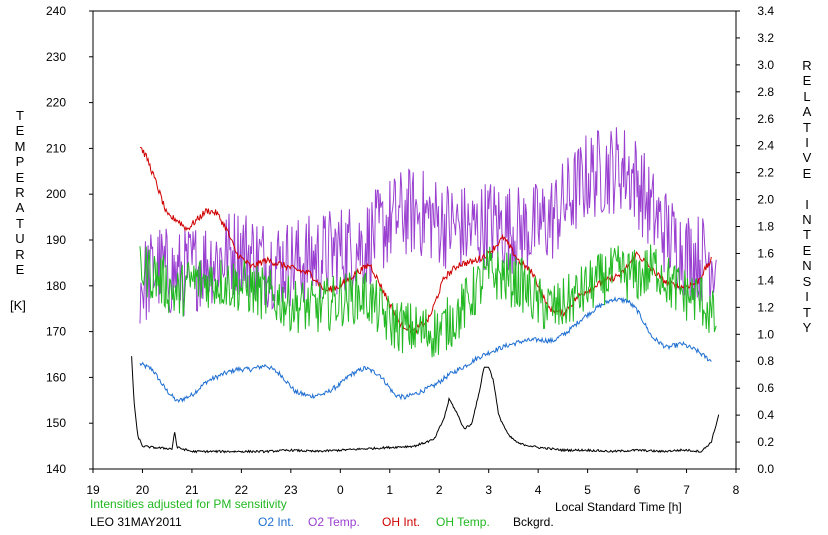 This screenshot has height=535, width=828. I want to click on x-tick-label: 21, so click(192, 490).